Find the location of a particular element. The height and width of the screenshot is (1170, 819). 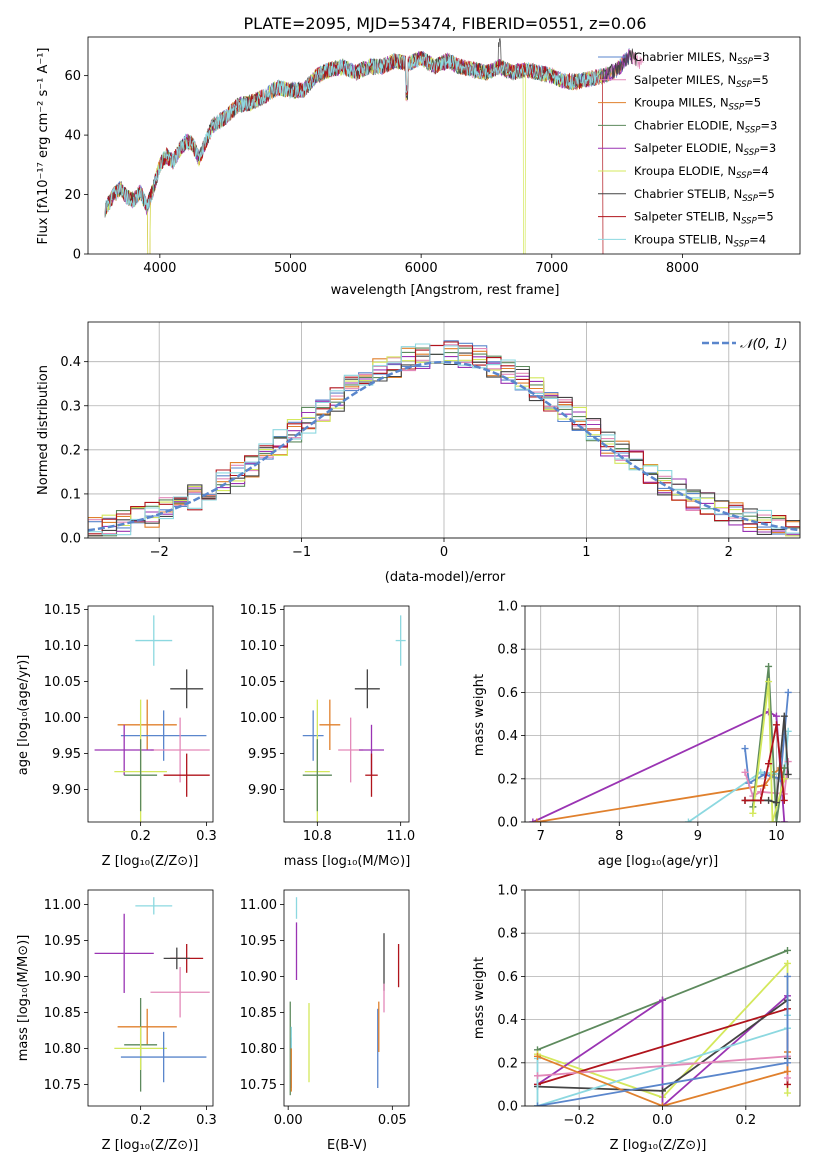

age-mass-frame is located at coordinates (346, 714).